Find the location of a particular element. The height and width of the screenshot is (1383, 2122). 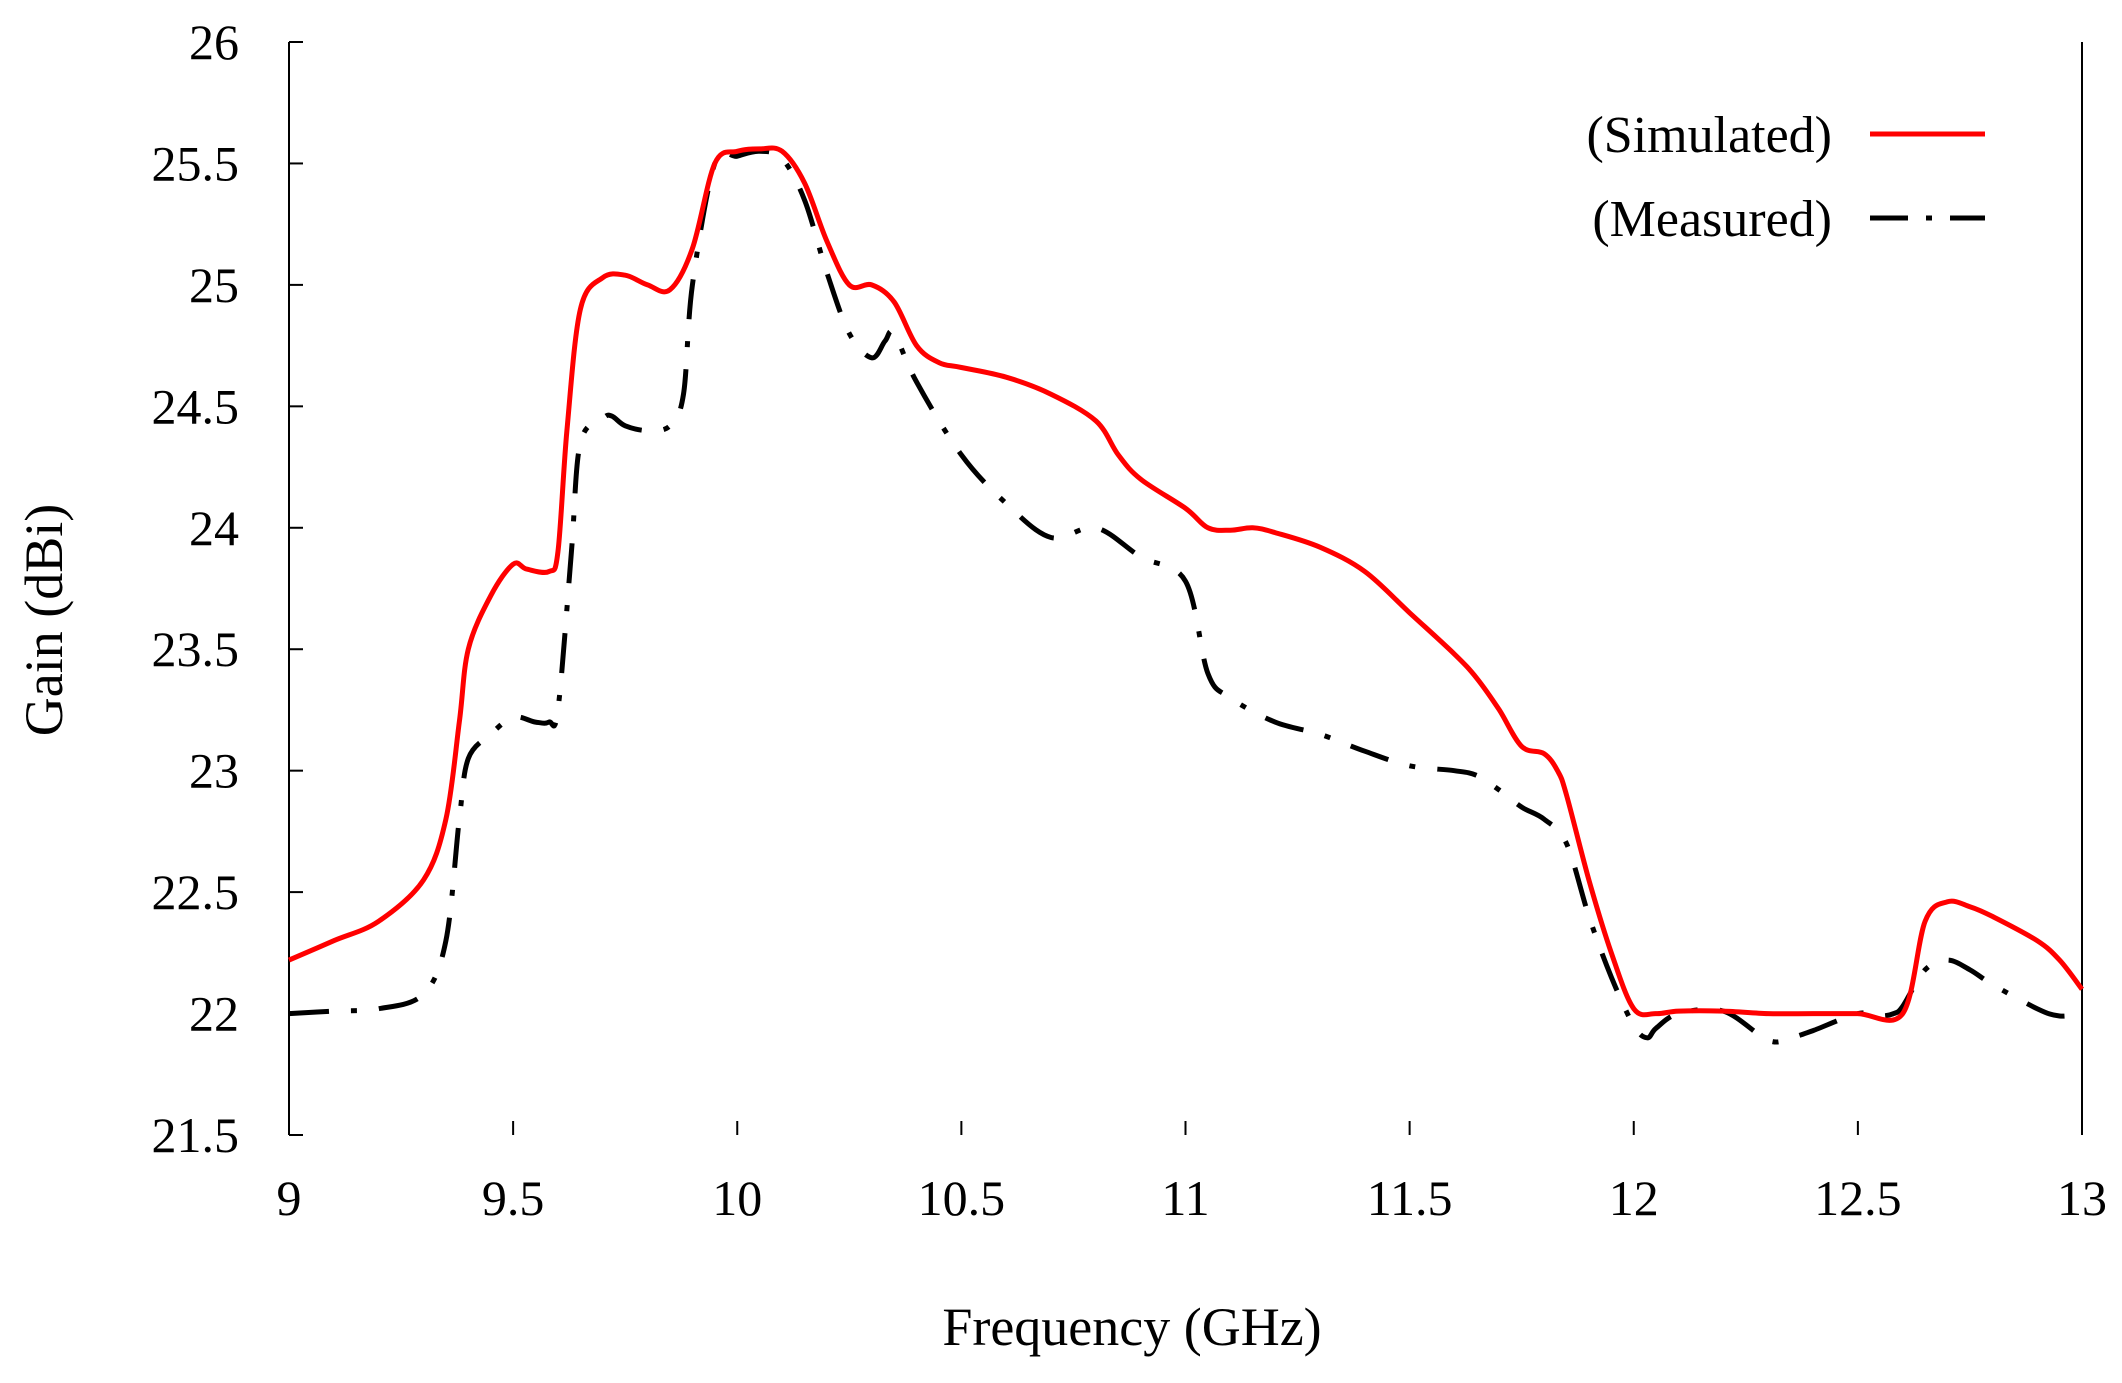

y-axis-title: Gain (dBi) is located at coordinates (44, 620).